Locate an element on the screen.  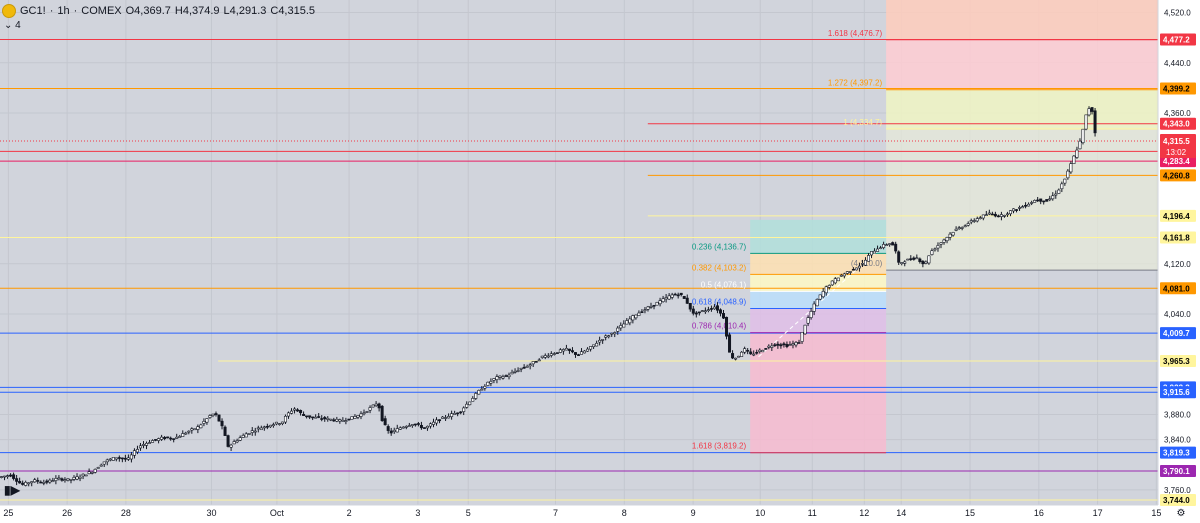
price-tag-text: 3,819.3 is located at coordinates (1176, 453).